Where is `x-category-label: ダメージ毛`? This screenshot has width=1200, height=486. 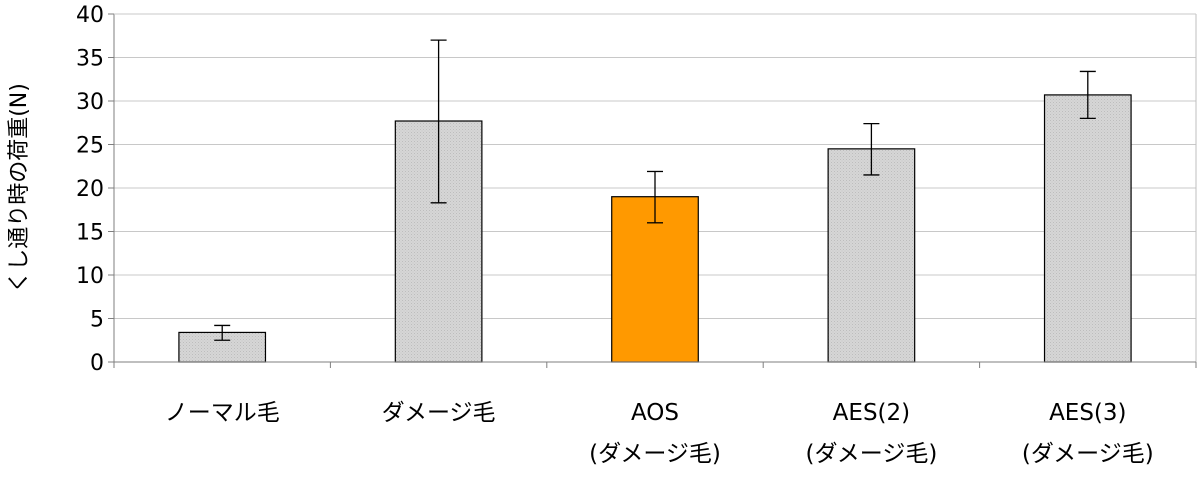 x-category-label: ダメージ毛 is located at coordinates (439, 413).